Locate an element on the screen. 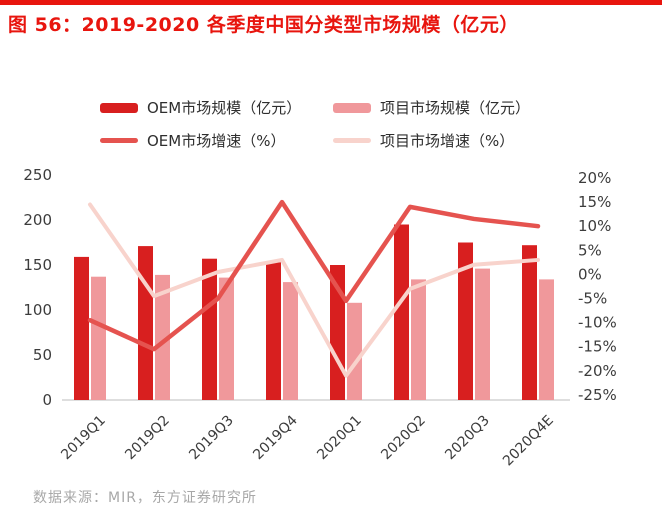  legend-label-project-growth: 项目市场增速（%） is located at coordinates (447, 141).